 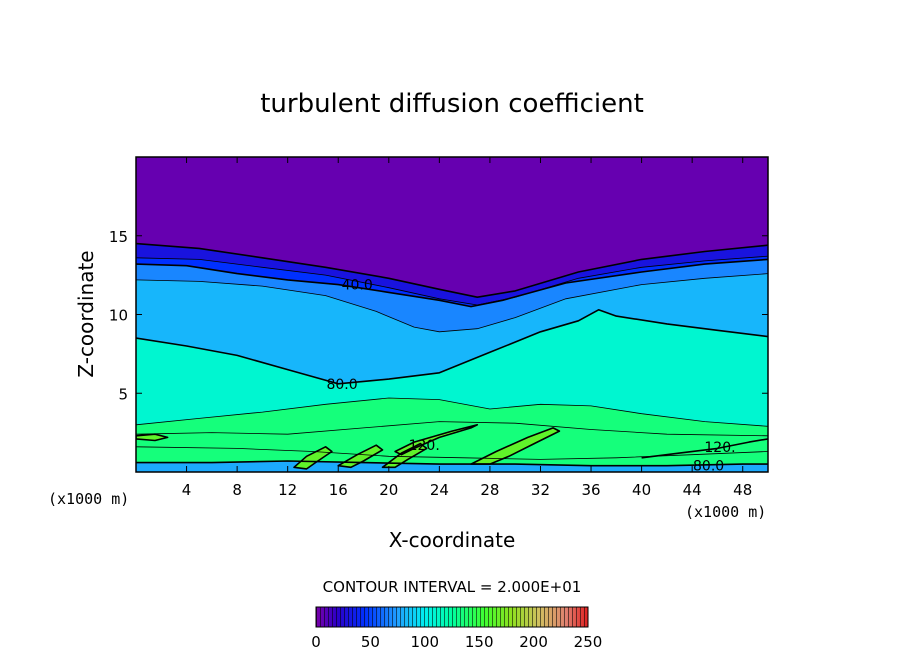 I want to click on contour-labels: 40.0 80.0 120. 120. 80.0, so click(x=530, y=376).